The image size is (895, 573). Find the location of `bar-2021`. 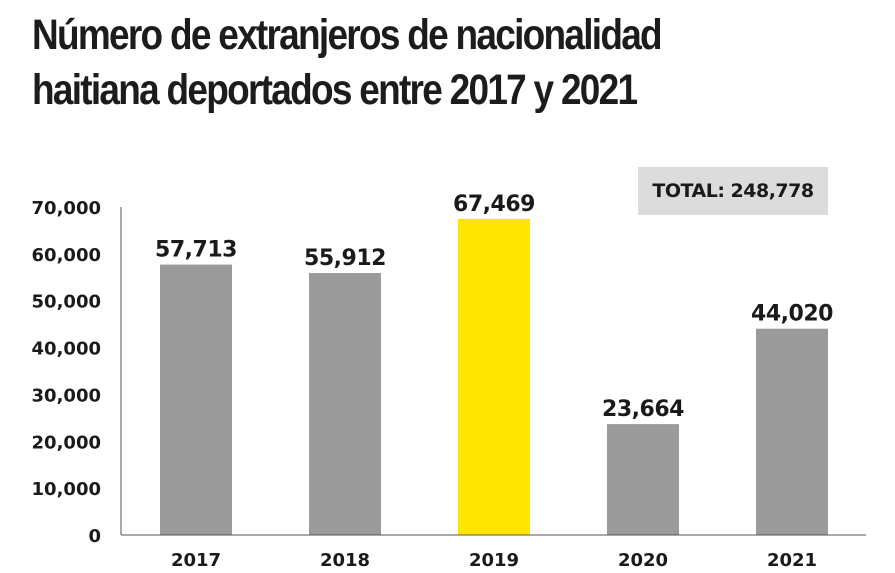

bar-2021 is located at coordinates (792, 431).